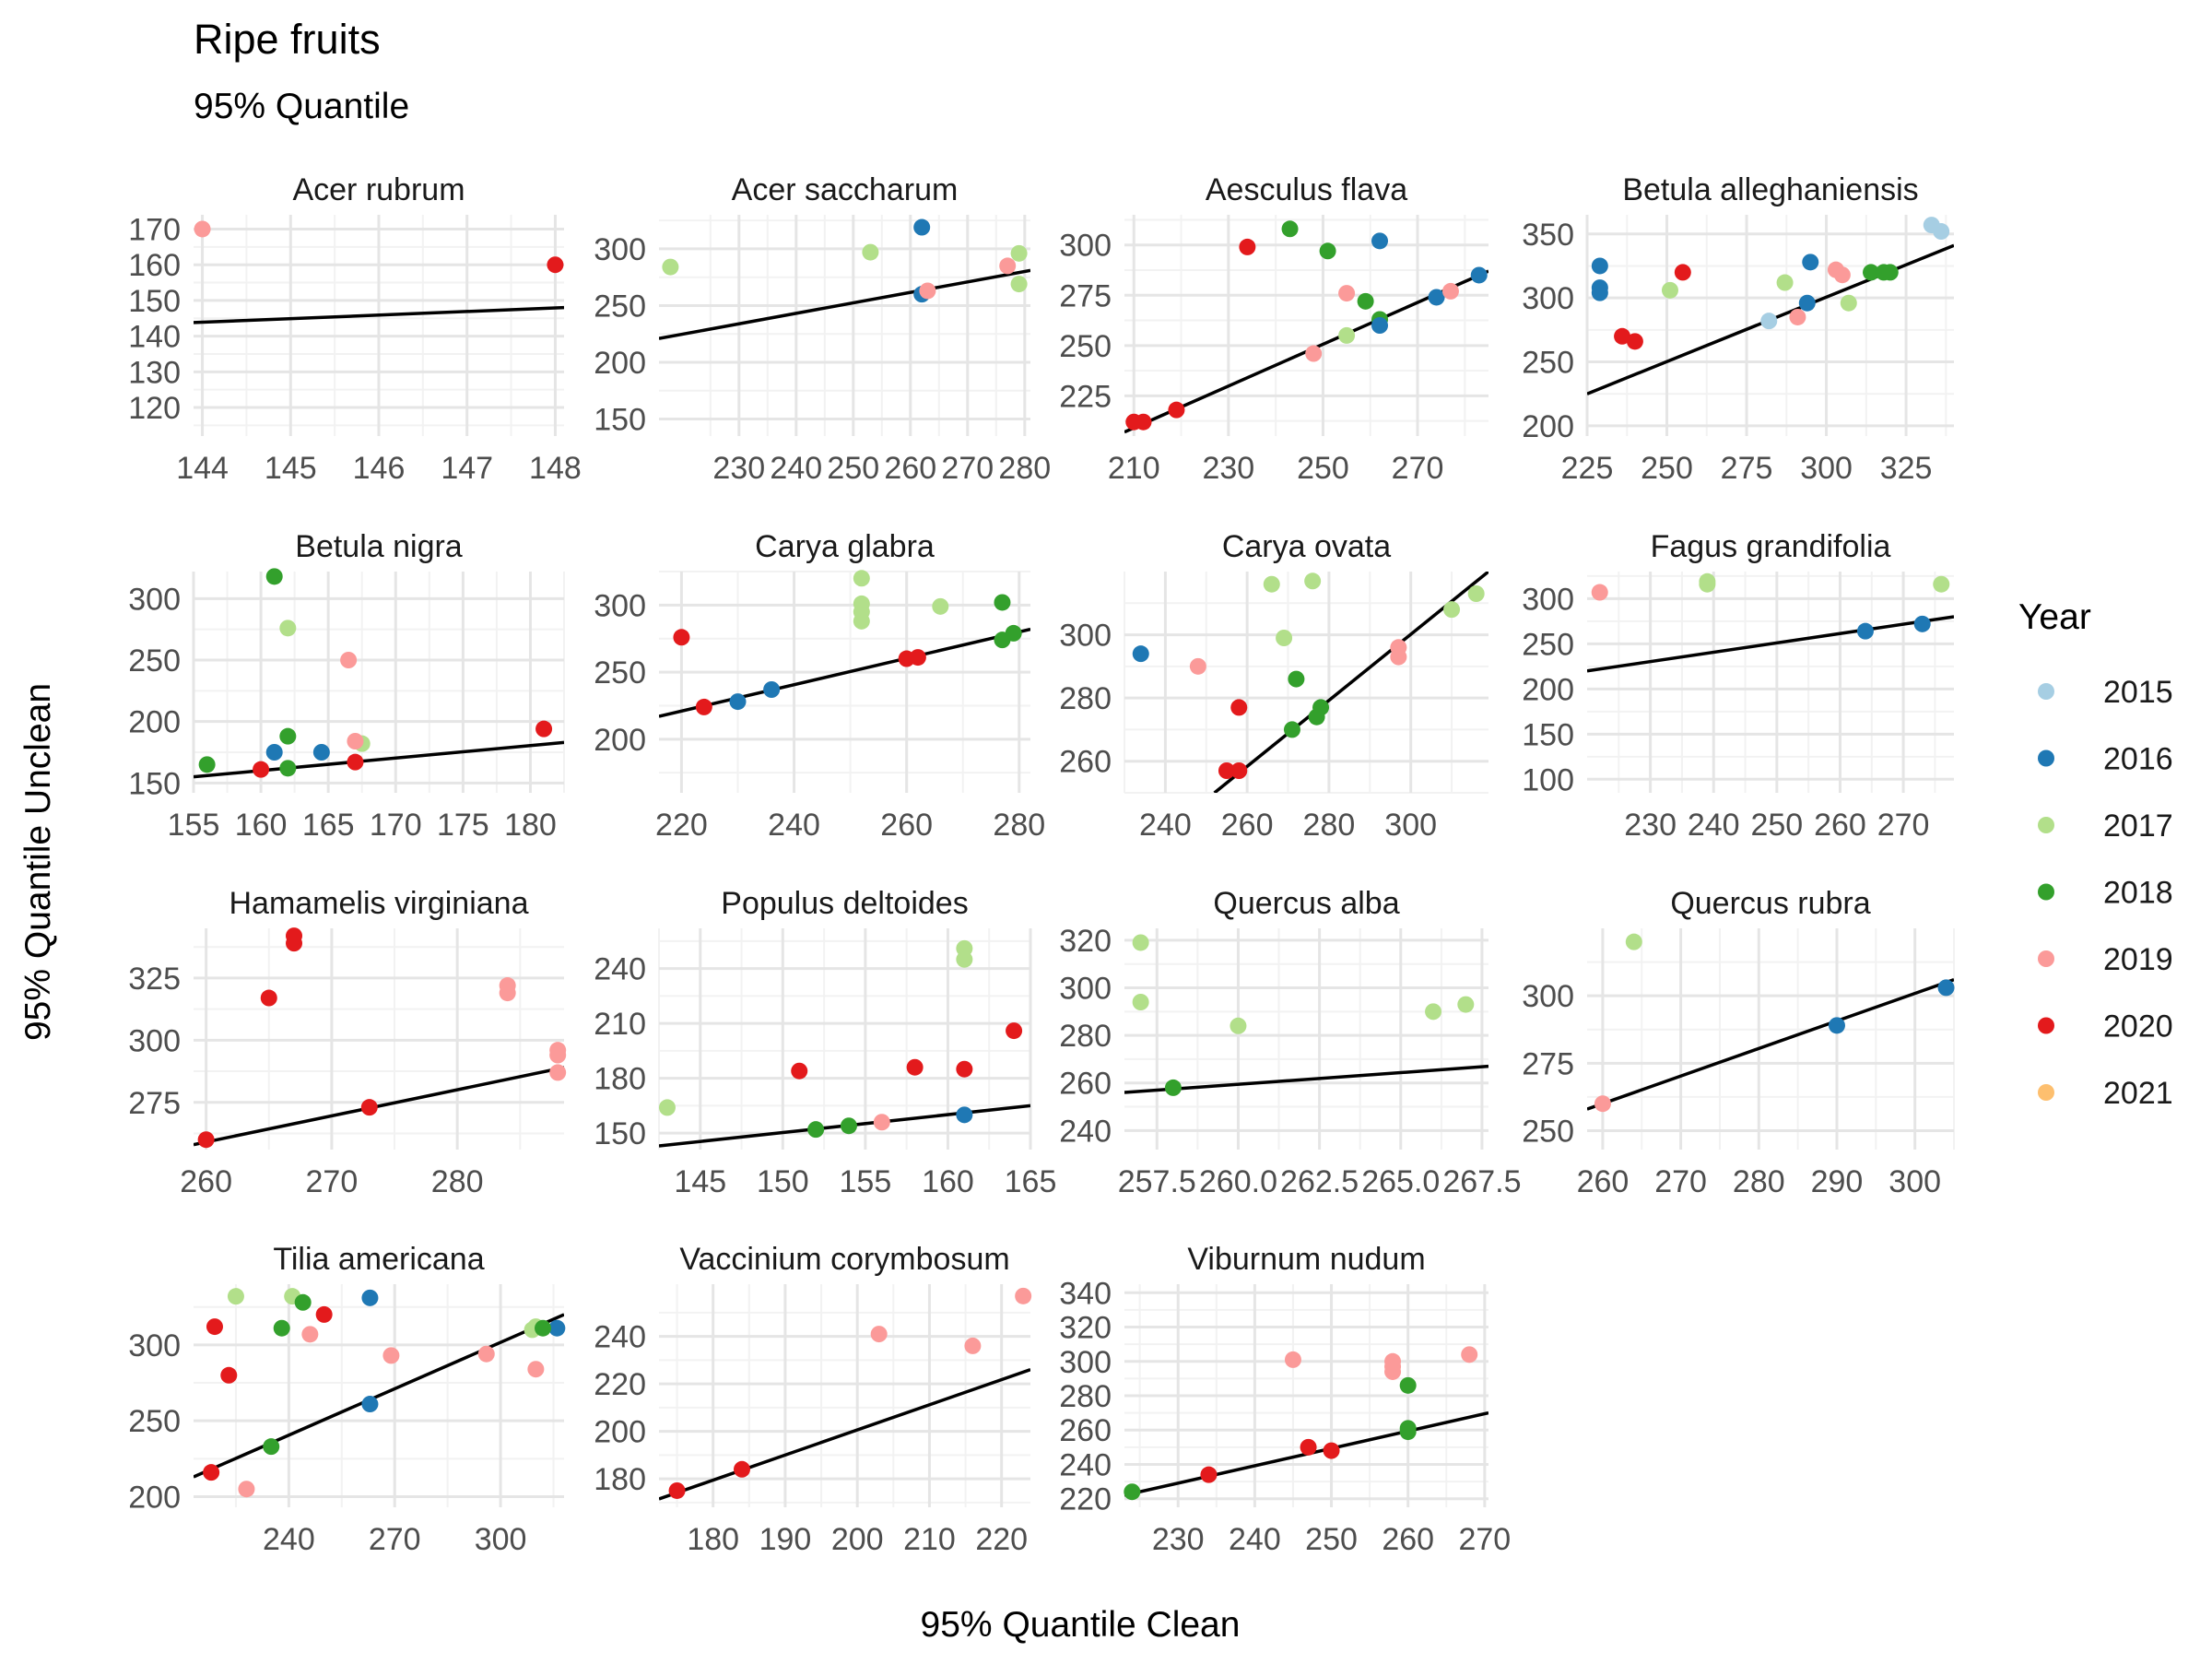 The width and height of the screenshot is (2212, 1664). I want to click on legend-label: 2020, so click(2138, 1026).